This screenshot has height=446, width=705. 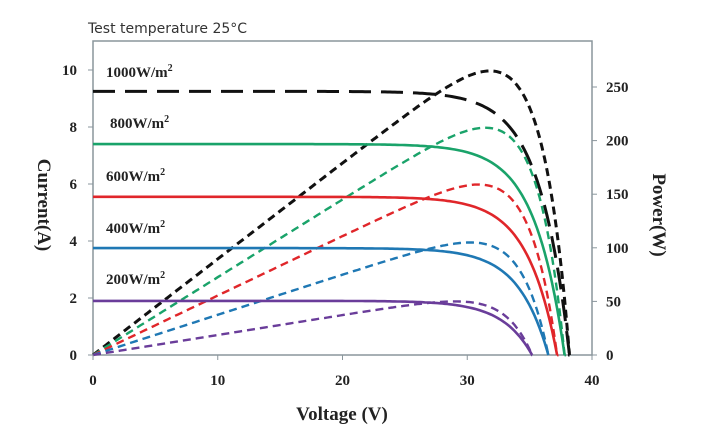 I want to click on y2-tick-label: 100, so click(x=617, y=249).